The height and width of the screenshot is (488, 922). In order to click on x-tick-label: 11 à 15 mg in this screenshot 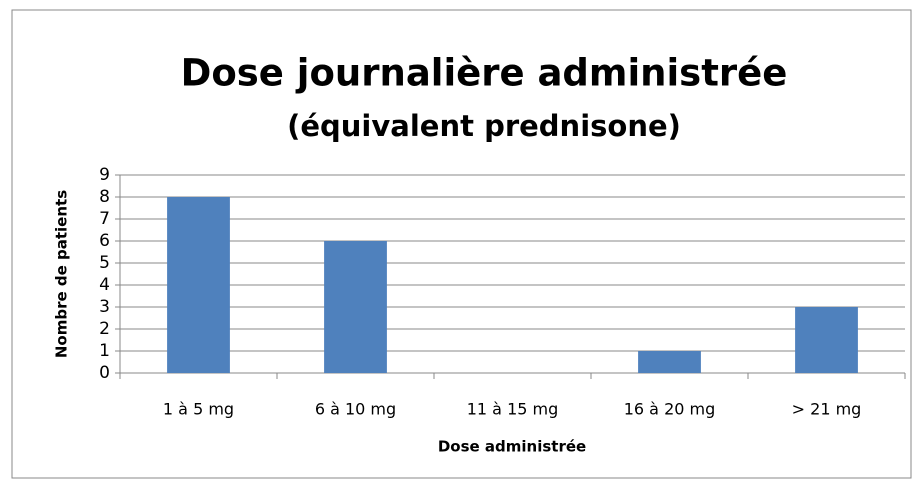, I will do `click(513, 409)`.